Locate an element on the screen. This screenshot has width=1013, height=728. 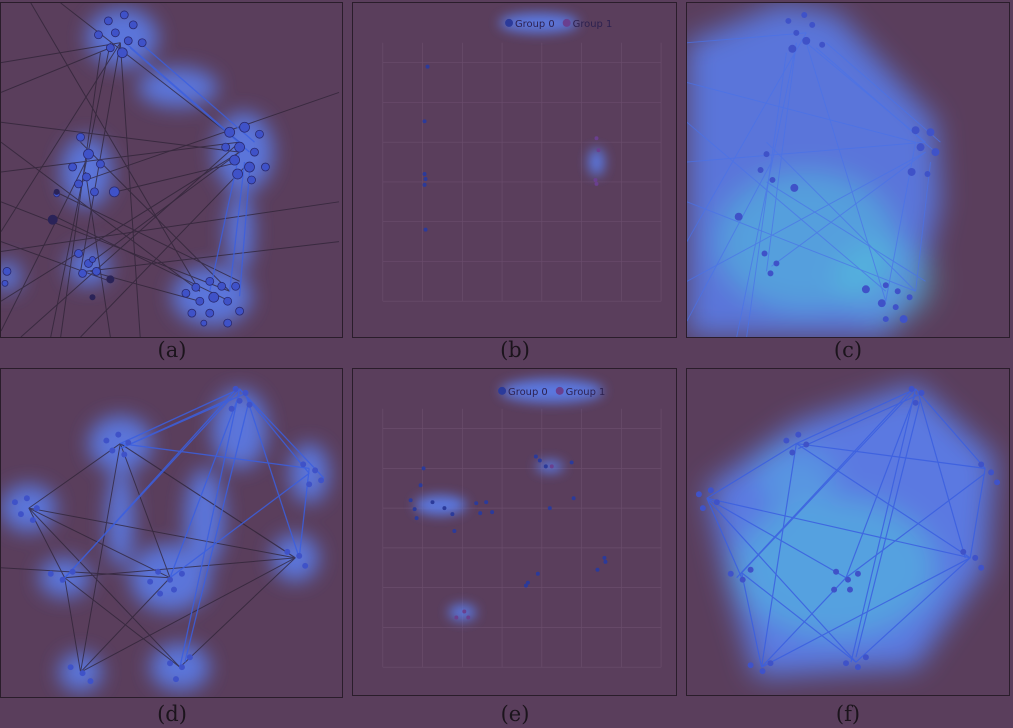
panel-f is located at coordinates (848, 532).